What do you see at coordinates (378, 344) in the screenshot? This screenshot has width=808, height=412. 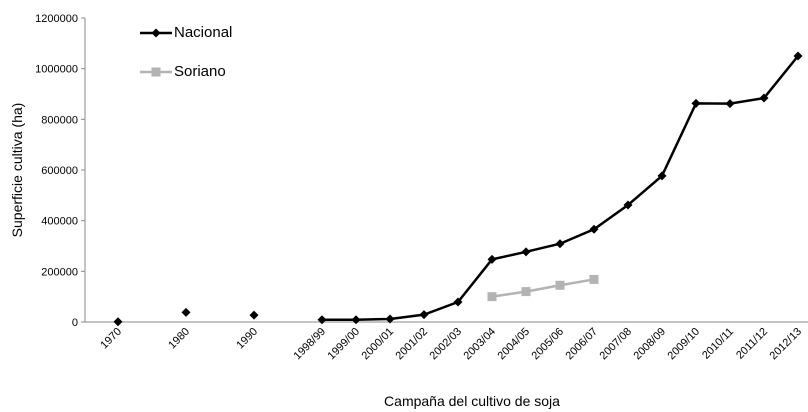 I see `x-tick-label: 2000/01` at bounding box center [378, 344].